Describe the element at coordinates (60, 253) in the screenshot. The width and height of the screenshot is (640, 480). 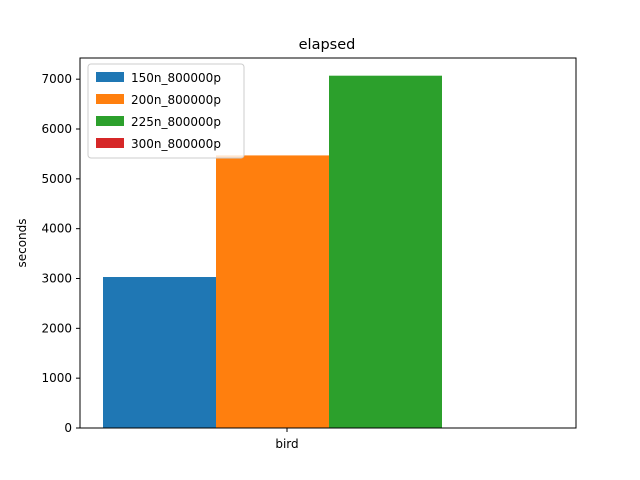
I see `y-axis: 0 1000 2000 3000 4000 5000 6000 7000` at that location.